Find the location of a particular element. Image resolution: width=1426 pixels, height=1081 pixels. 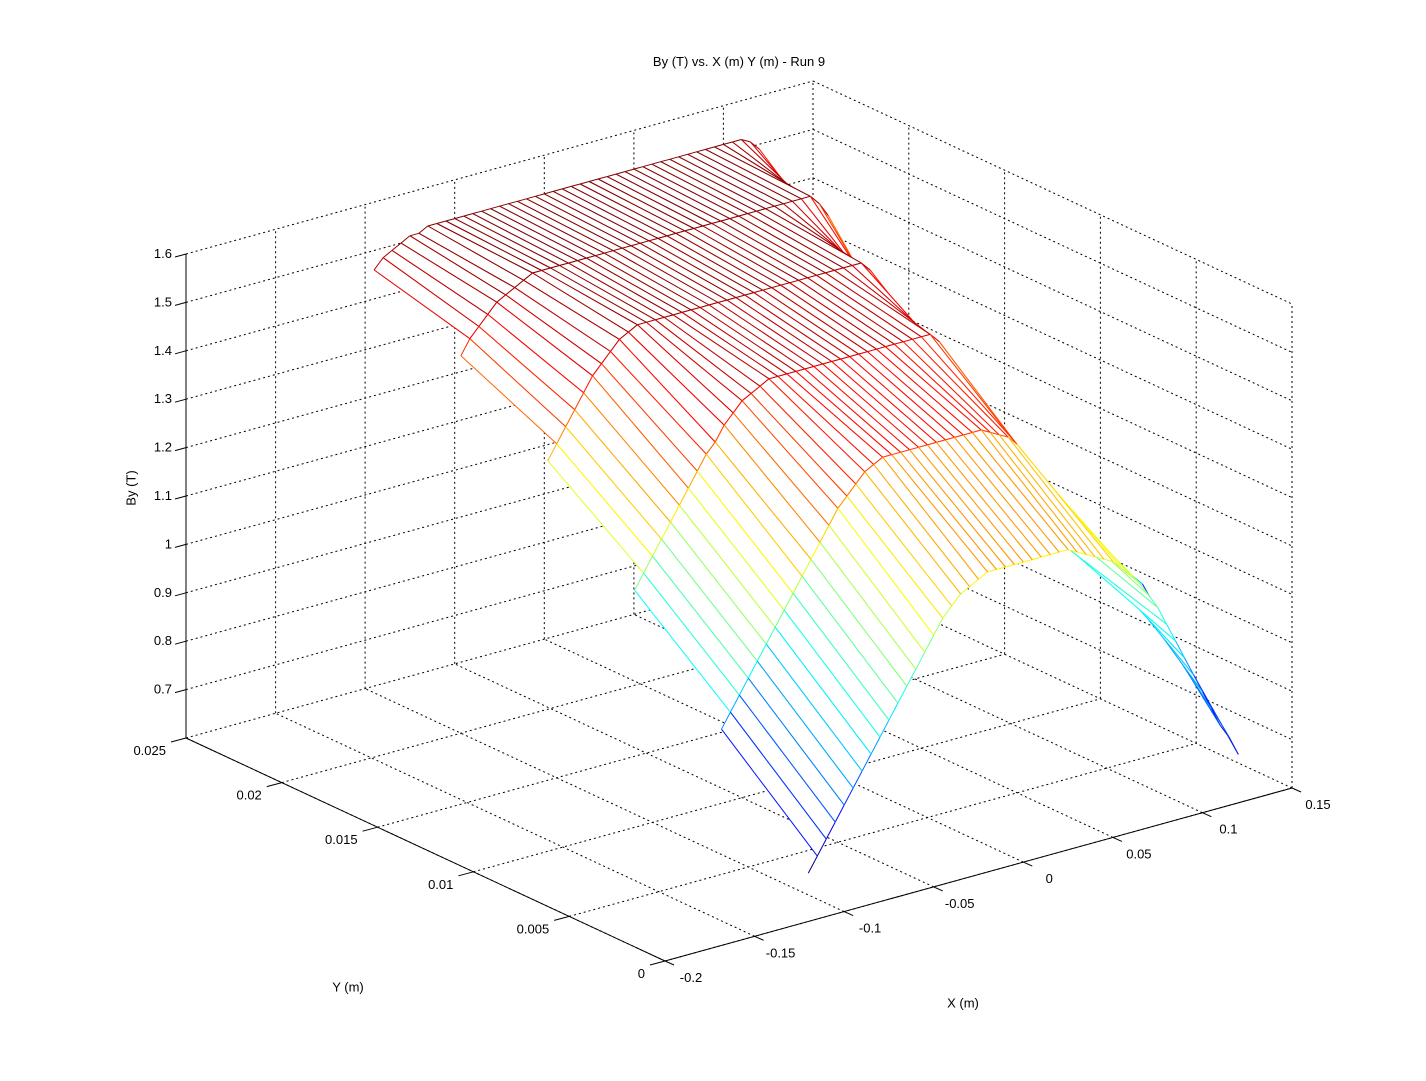

y-tick-label: 0.005 is located at coordinates (533, 928).